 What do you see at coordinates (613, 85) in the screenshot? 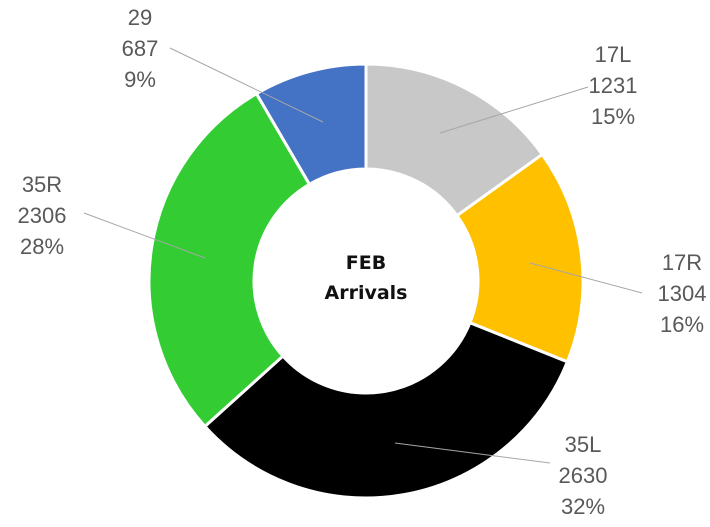
I see `data-label-value: 1231` at bounding box center [613, 85].